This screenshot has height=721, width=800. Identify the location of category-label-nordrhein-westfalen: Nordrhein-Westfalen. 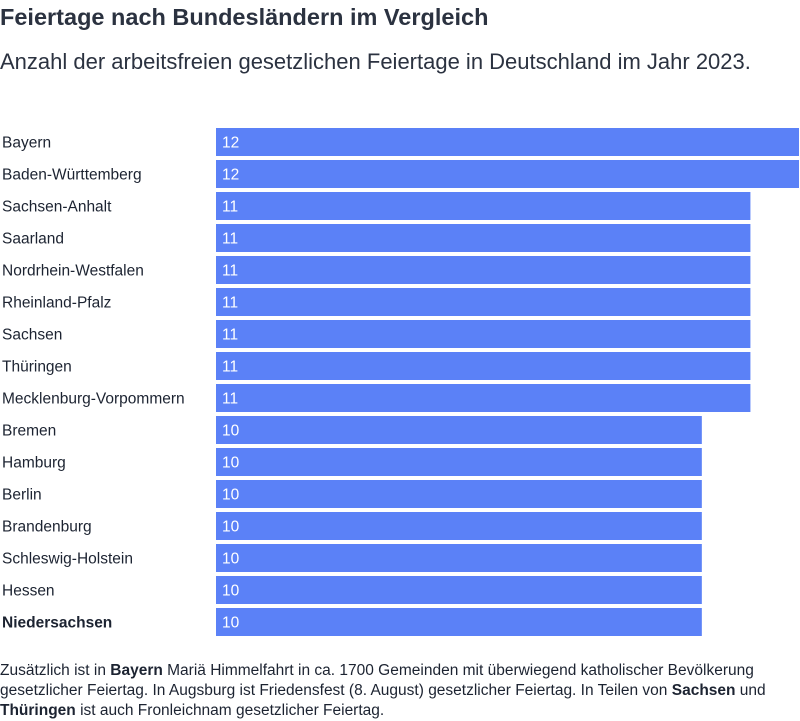
(73, 271).